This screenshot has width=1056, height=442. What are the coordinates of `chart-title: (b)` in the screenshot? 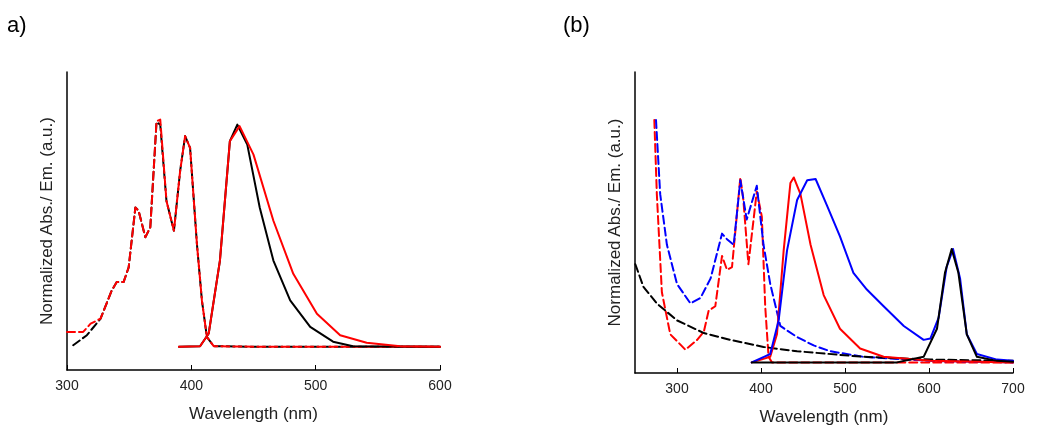 It's located at (576, 24).